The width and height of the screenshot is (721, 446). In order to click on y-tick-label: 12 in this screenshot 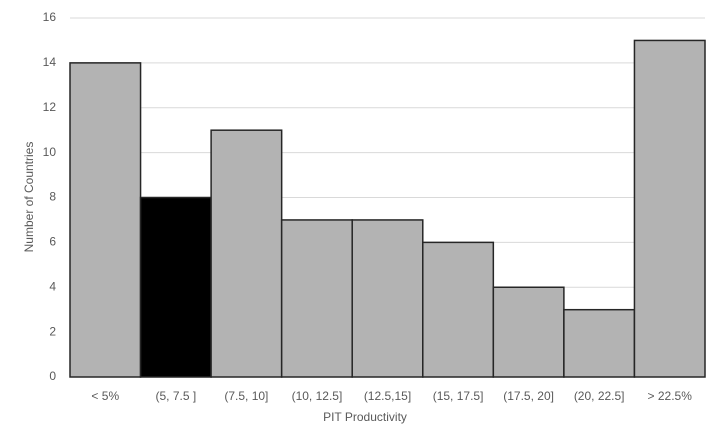, I will do `click(50, 107)`.